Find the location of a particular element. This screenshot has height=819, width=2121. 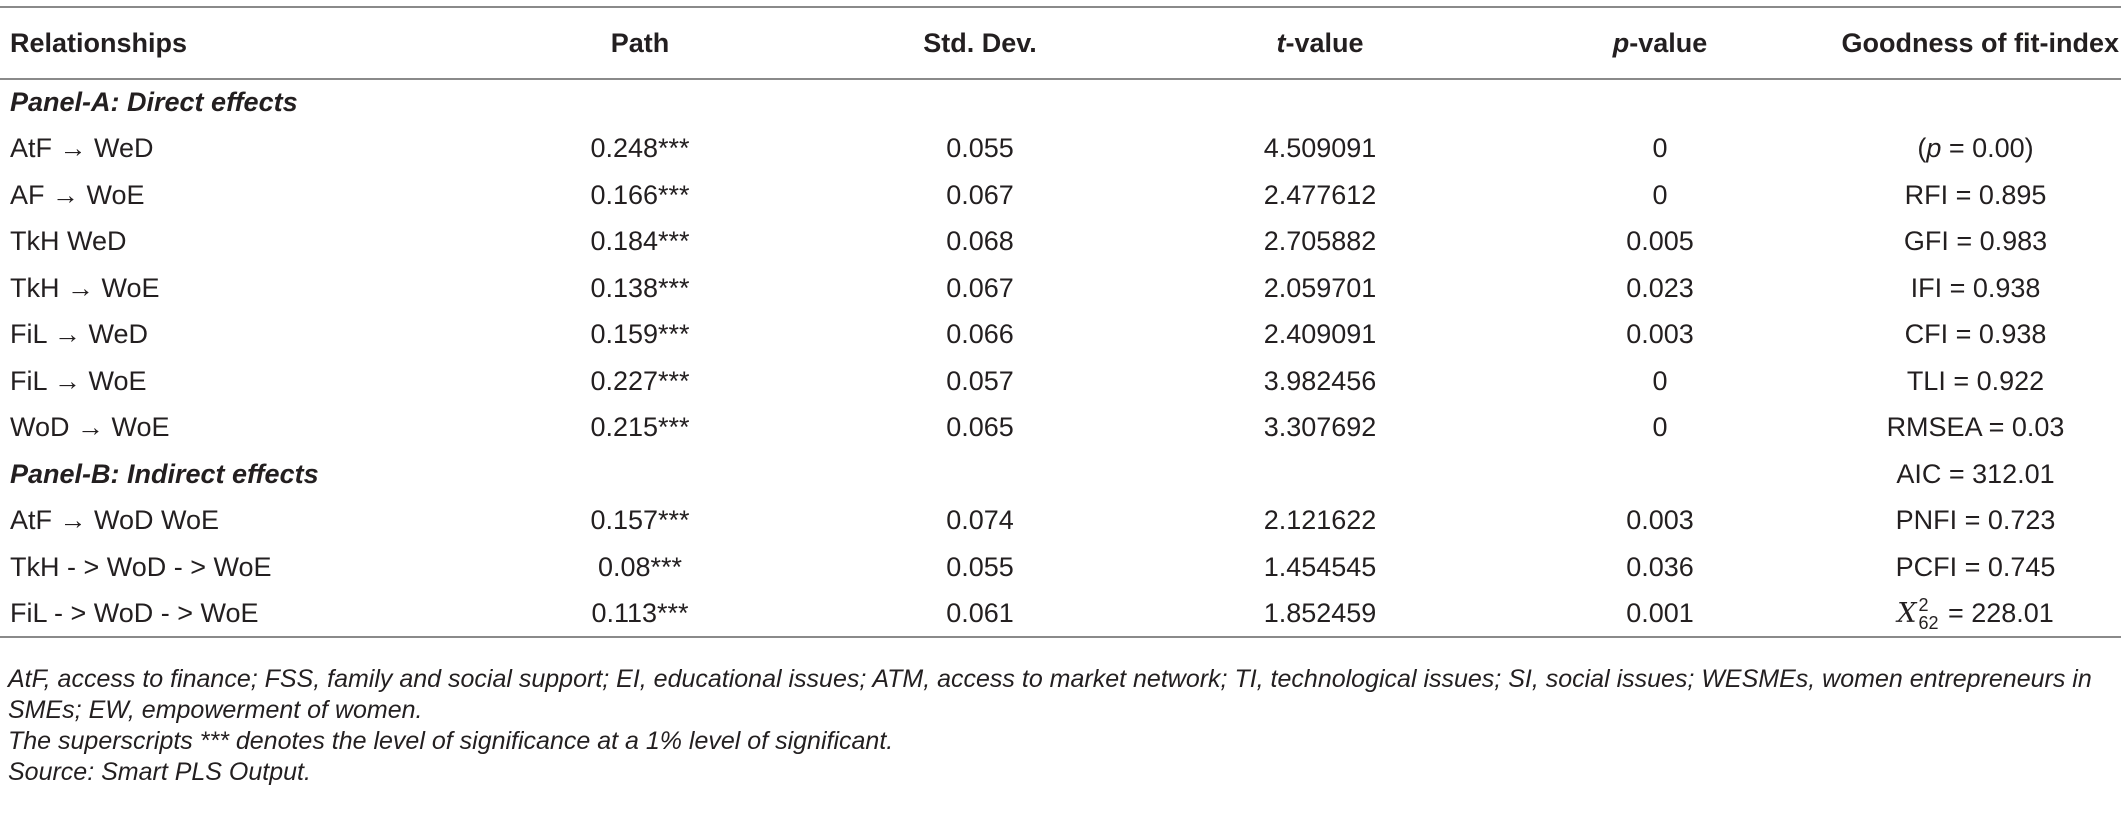

header-p-value: p-value is located at coordinates (1660, 43).